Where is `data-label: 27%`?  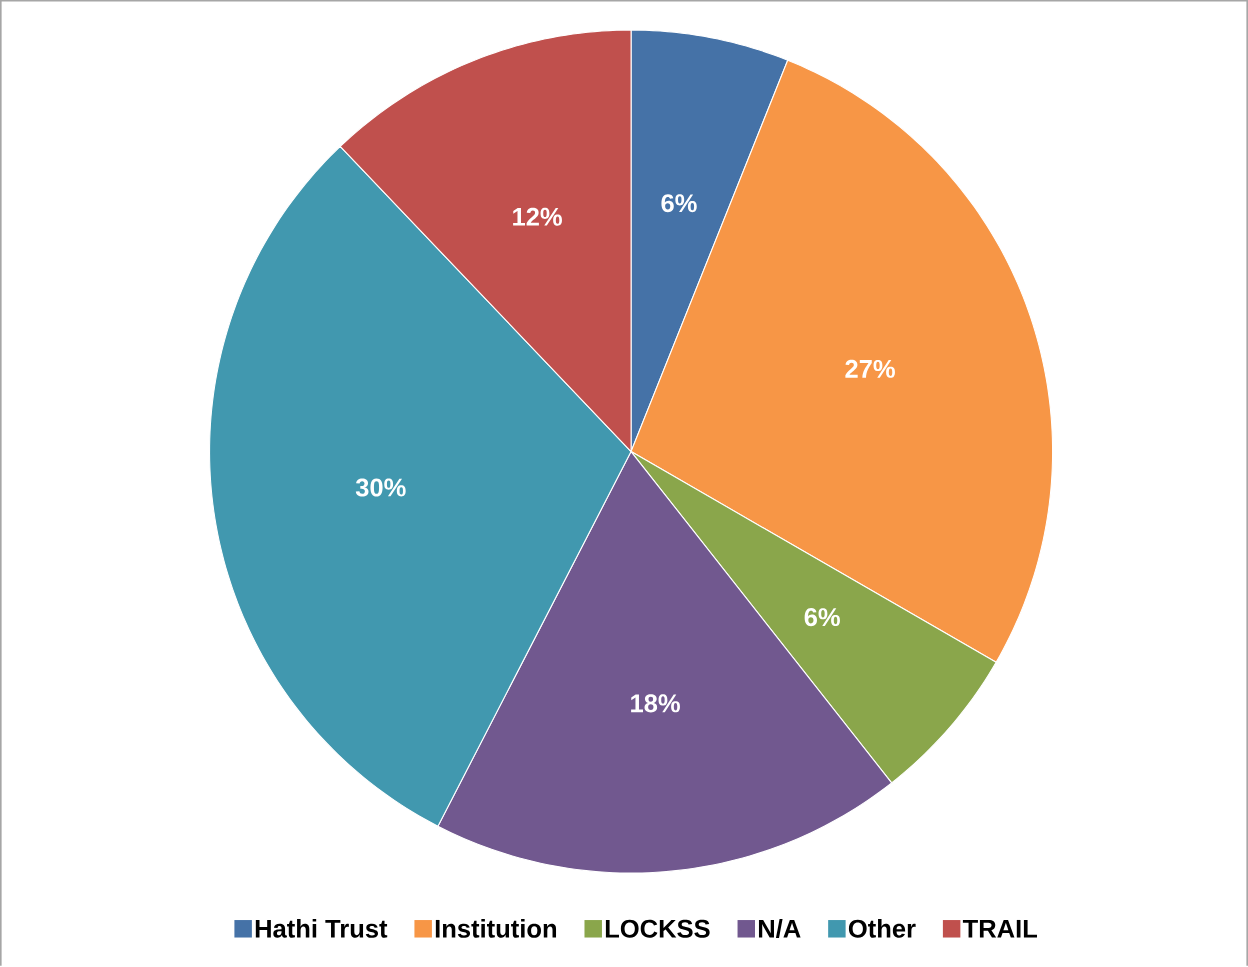
data-label: 27% is located at coordinates (870, 369).